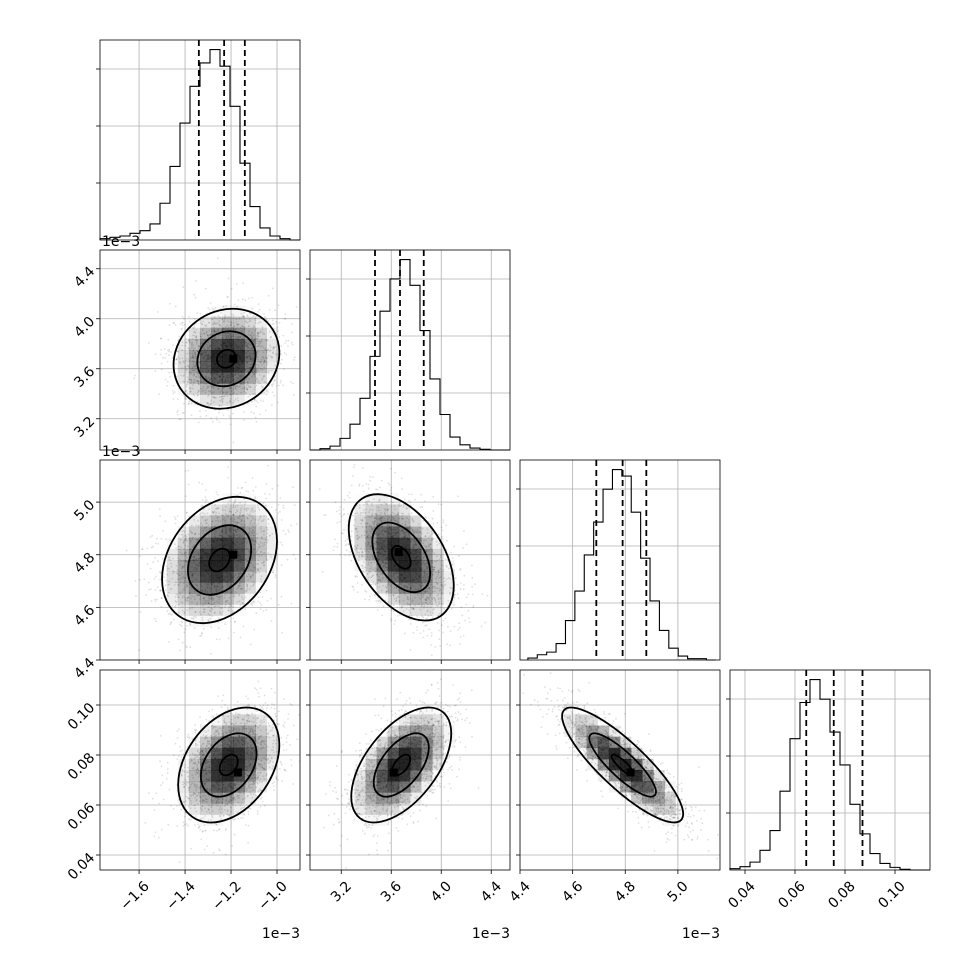 The width and height of the screenshot is (970, 970). What do you see at coordinates (81, 766) in the screenshot?
I see `y-tick-label: 0.08` at bounding box center [81, 766].